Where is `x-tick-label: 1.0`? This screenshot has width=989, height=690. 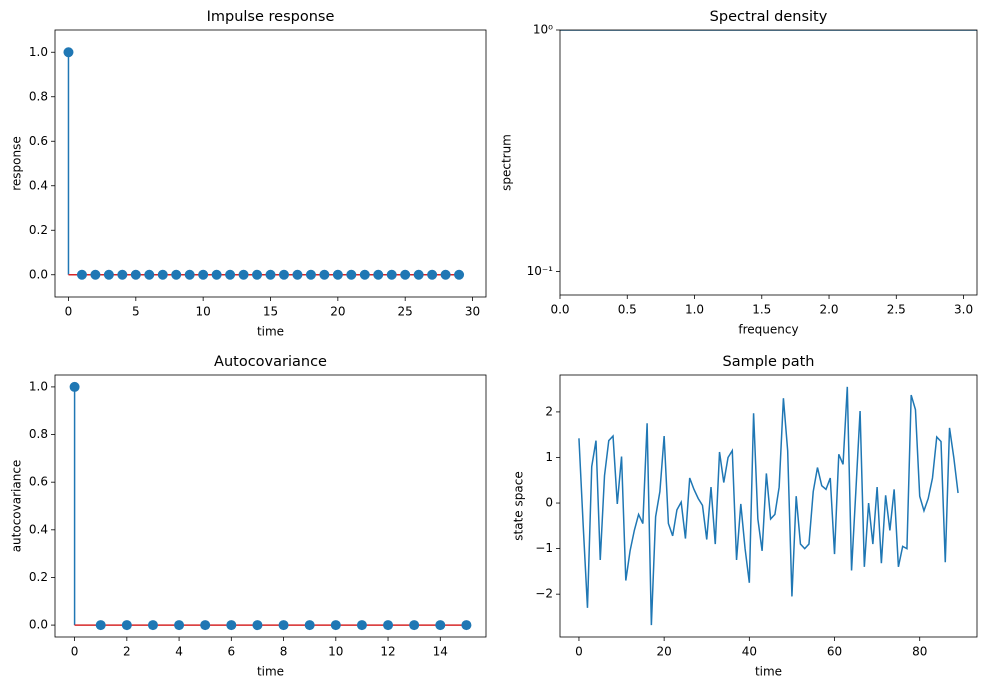 x-tick-label: 1.0 is located at coordinates (694, 310).